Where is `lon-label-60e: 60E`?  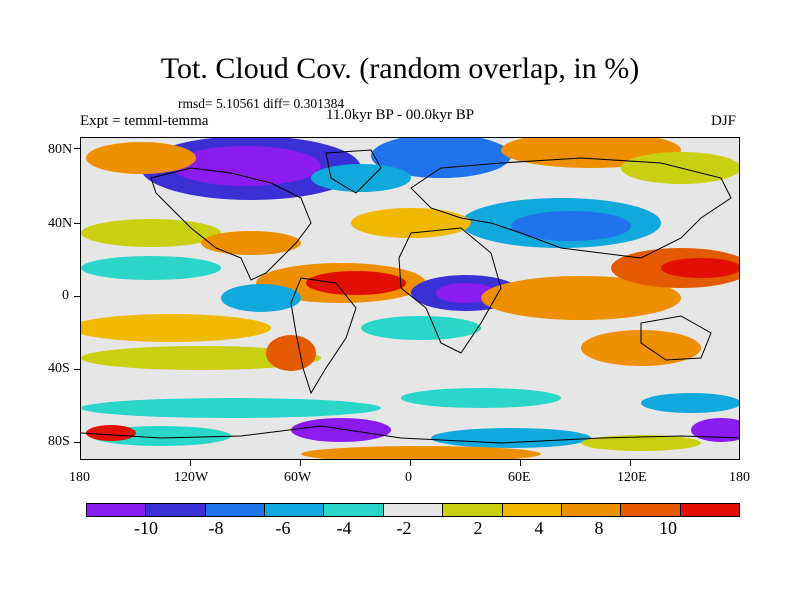
lon-label-60e: 60E is located at coordinates (519, 477).